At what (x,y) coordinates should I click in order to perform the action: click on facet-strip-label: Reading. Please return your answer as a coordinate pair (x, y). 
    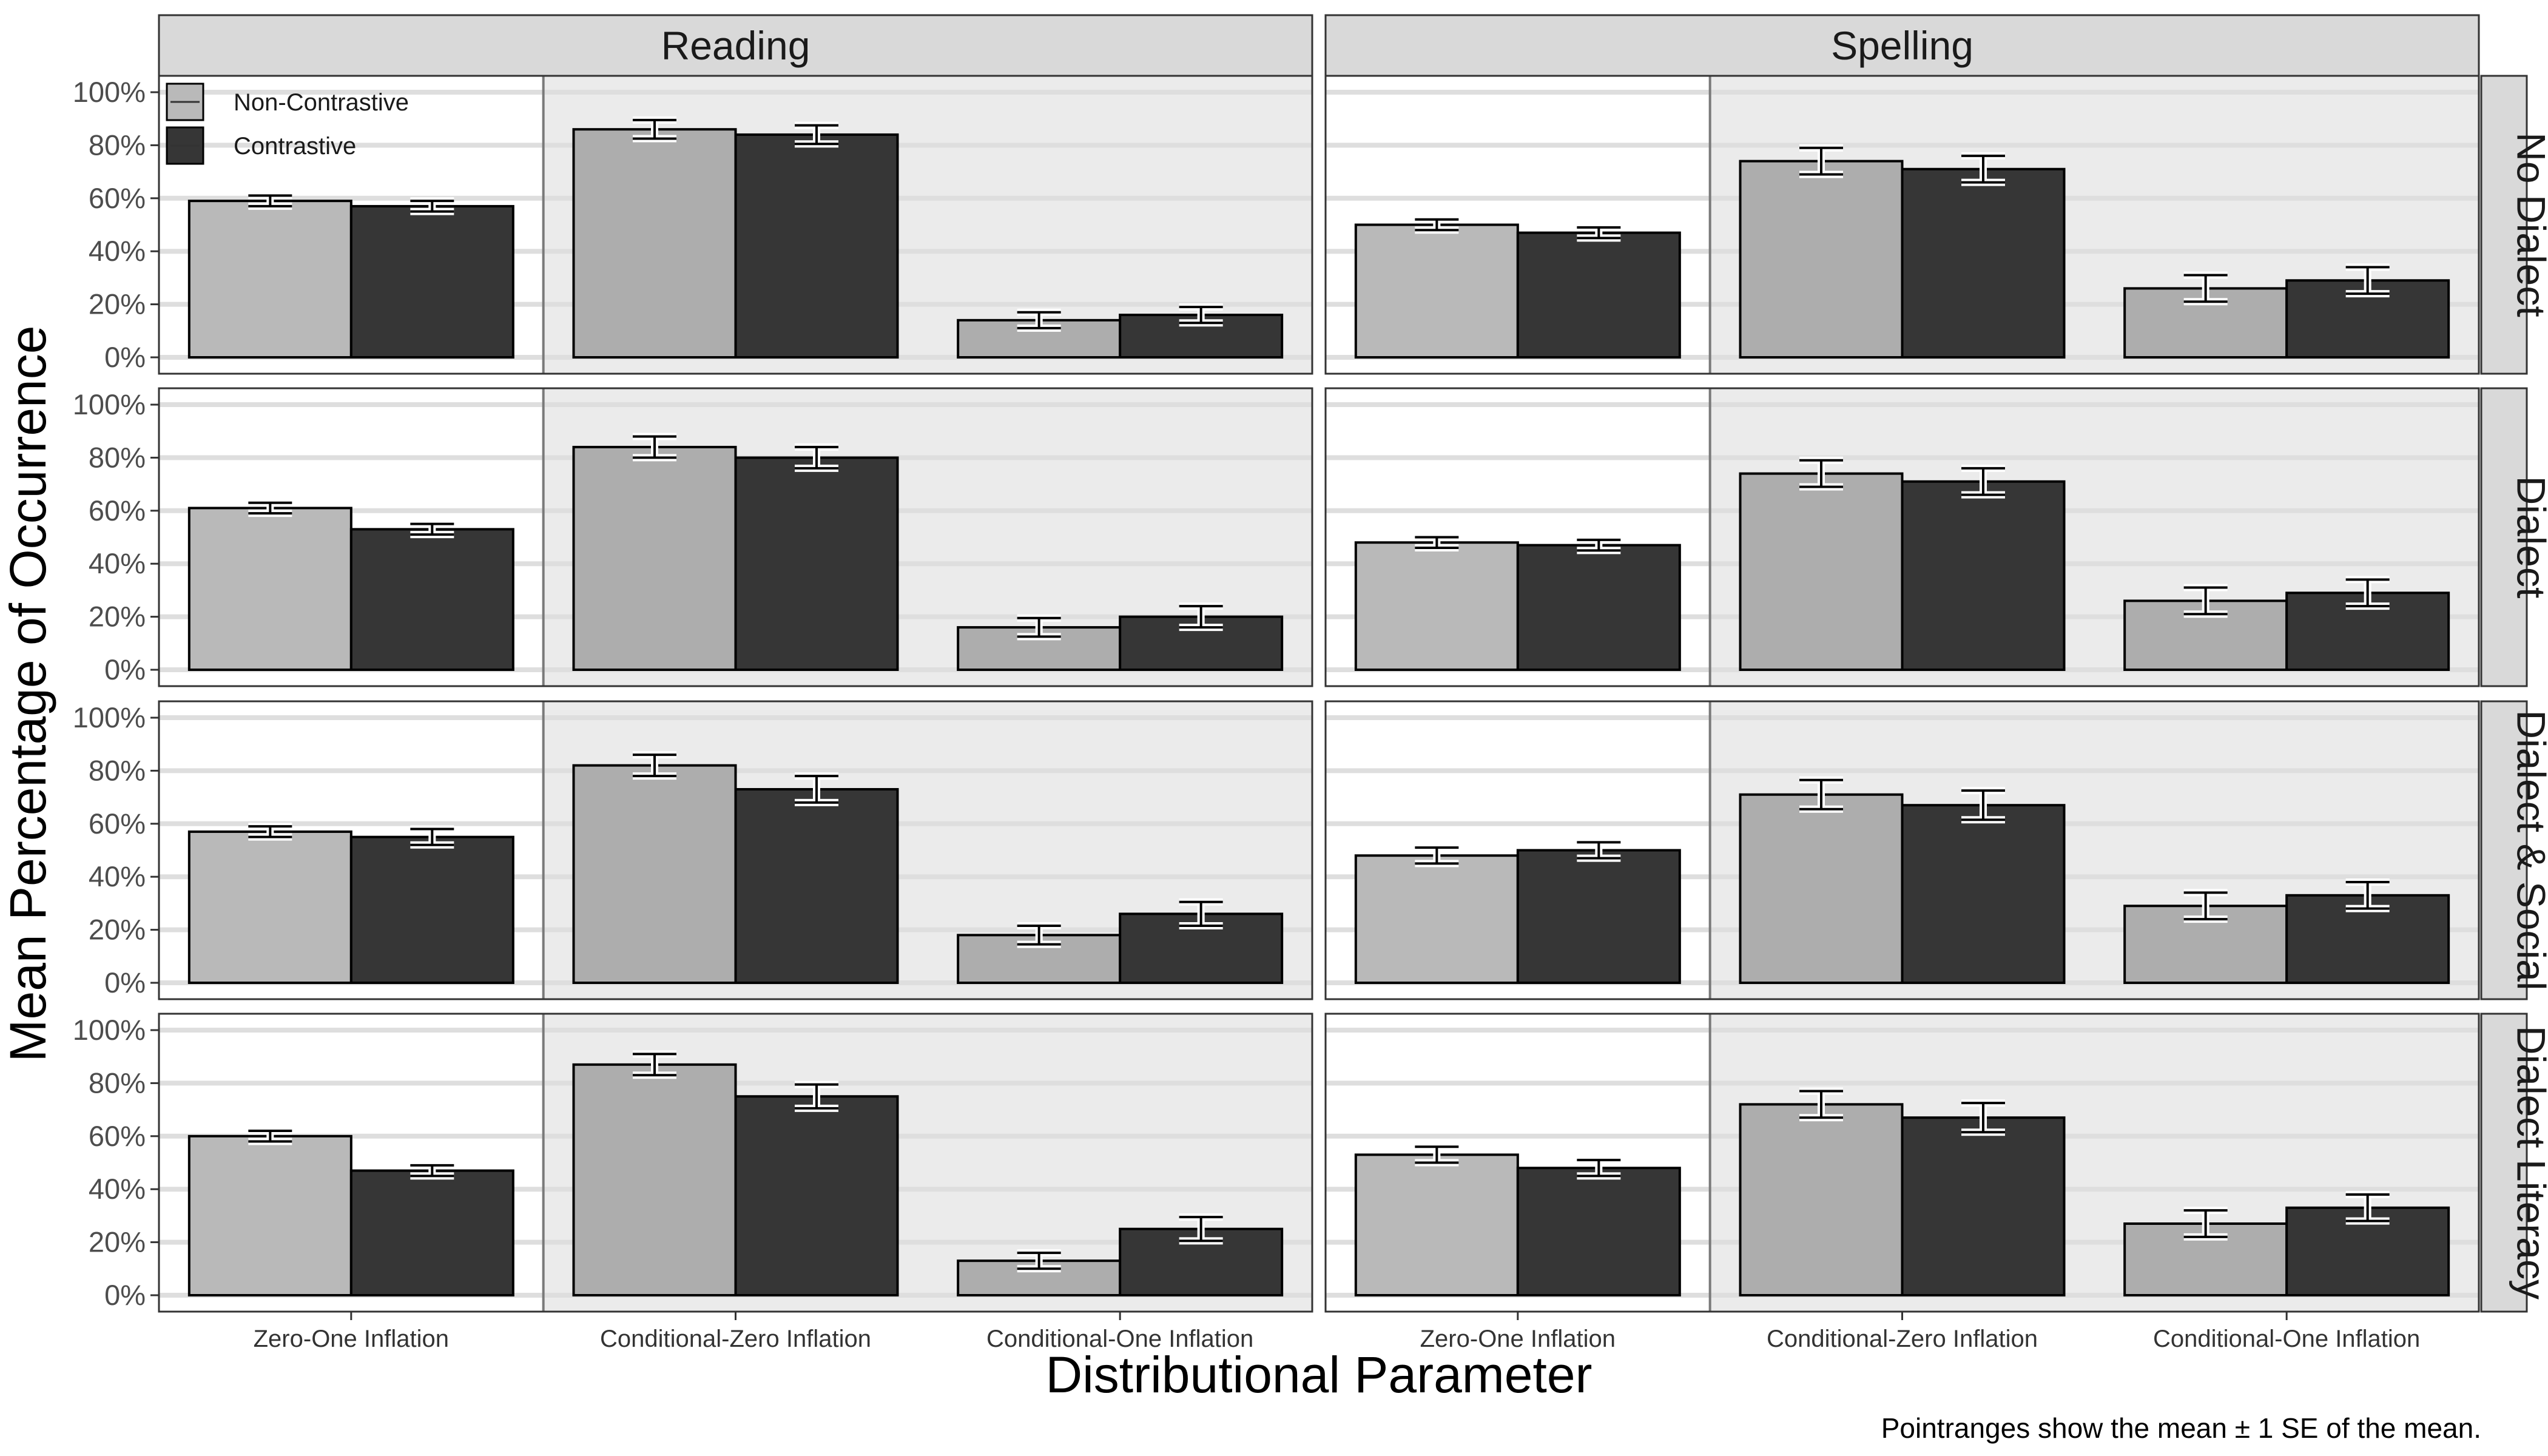
    Looking at the image, I should click on (736, 45).